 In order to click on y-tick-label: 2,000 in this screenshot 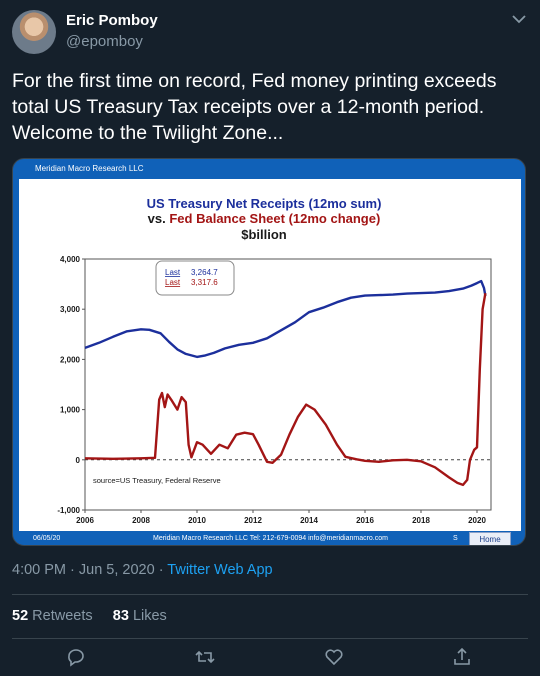, I will do `click(70, 359)`.